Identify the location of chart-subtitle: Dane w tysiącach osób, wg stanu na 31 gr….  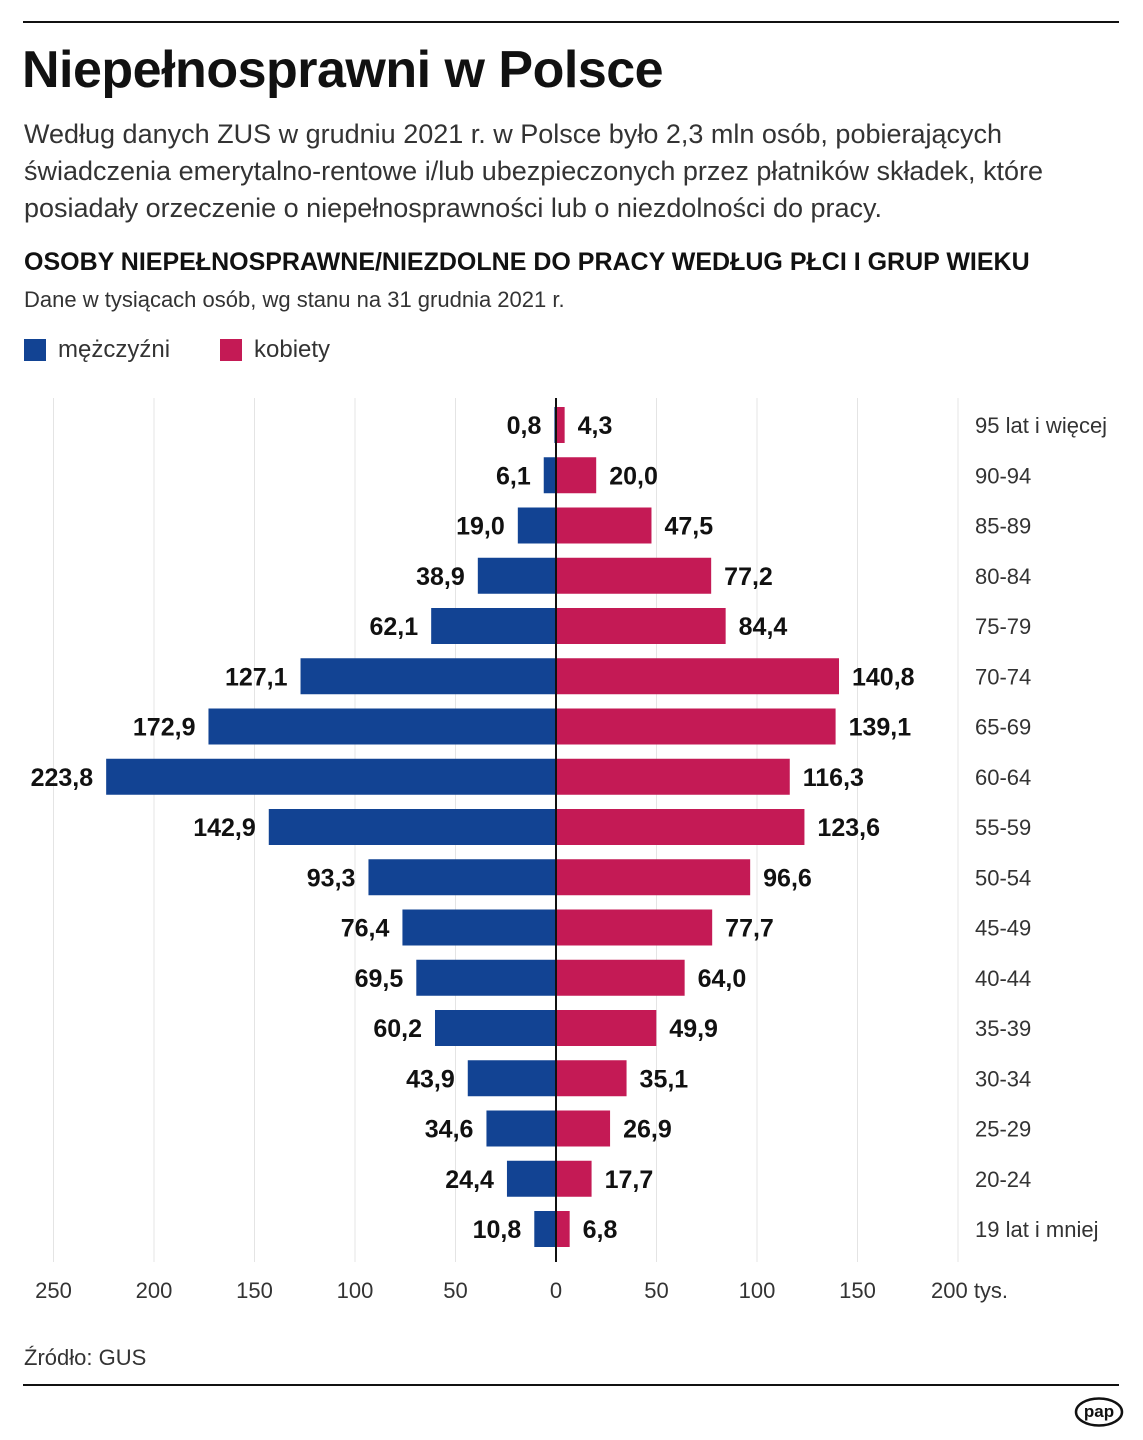
(294, 299).